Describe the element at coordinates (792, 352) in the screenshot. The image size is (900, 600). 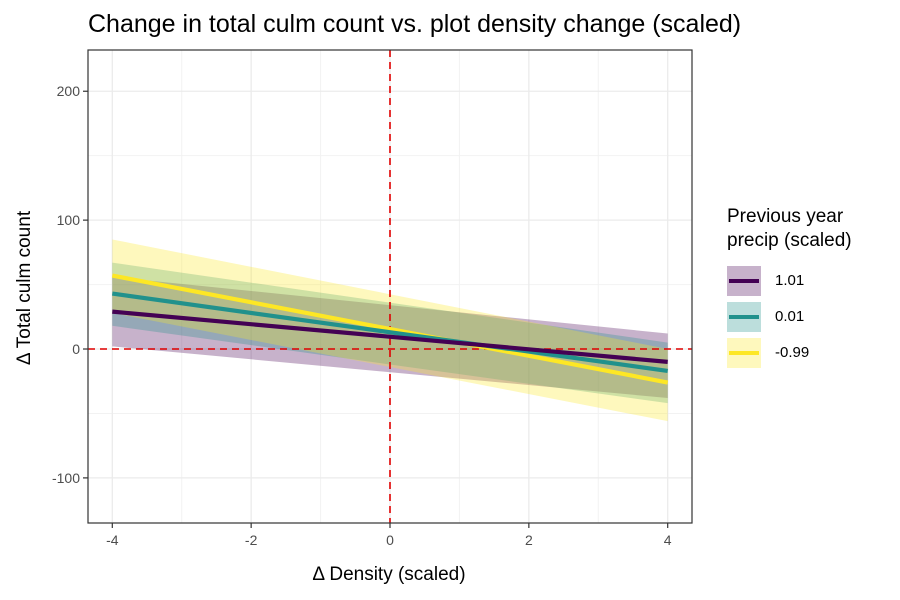
I see `legend-label: -0.99` at that location.